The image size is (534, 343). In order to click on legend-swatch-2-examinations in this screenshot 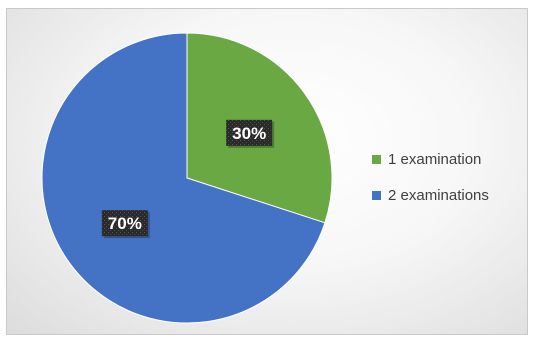, I will do `click(376, 195)`.